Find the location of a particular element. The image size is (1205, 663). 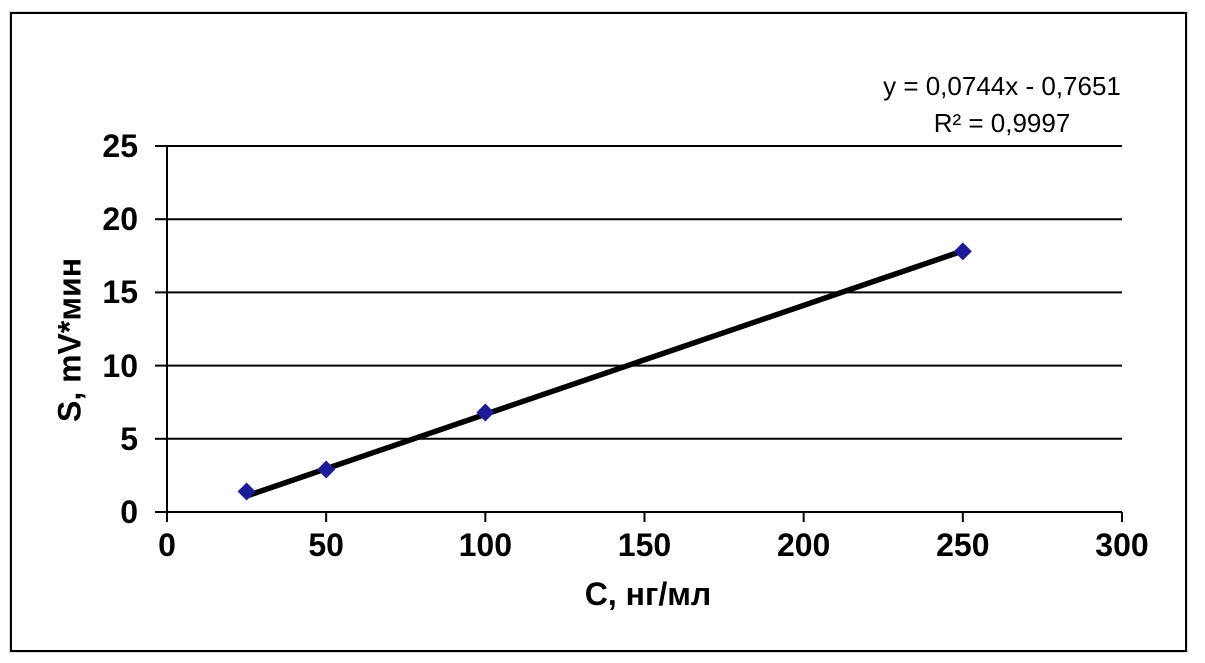

x-tick-label: 300 is located at coordinates (1122, 545).